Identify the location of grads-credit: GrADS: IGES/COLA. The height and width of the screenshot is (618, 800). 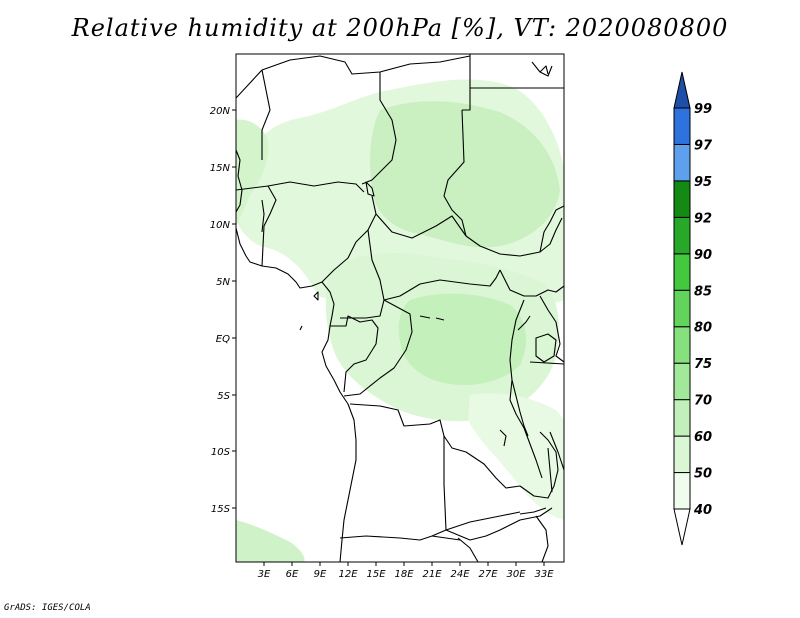
(47, 608).